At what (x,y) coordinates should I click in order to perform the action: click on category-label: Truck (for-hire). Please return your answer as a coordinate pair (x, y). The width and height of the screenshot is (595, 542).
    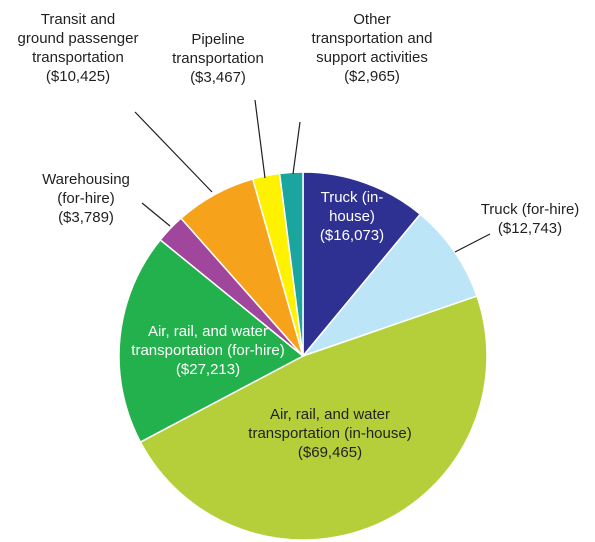
    Looking at the image, I should click on (530, 209).